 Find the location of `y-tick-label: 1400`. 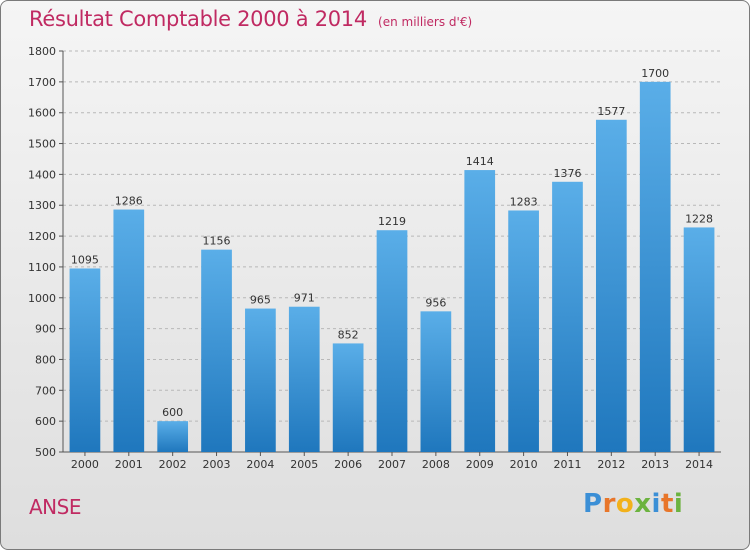

y-tick-label: 1400 is located at coordinates (42, 174).